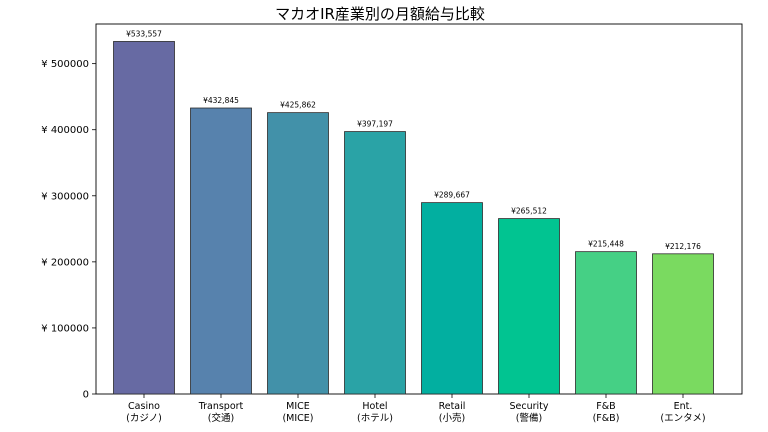  I want to click on x-tick-label: Transport, so click(221, 406).